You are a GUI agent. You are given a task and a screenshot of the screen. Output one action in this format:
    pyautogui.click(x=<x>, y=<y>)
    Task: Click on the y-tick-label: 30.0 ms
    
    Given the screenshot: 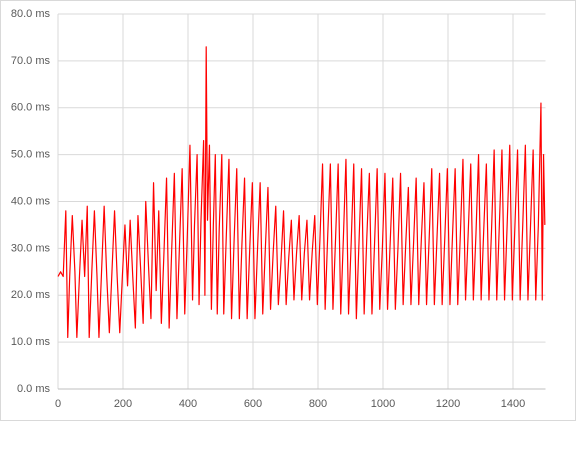 What is the action you would take?
    pyautogui.click(x=31, y=248)
    